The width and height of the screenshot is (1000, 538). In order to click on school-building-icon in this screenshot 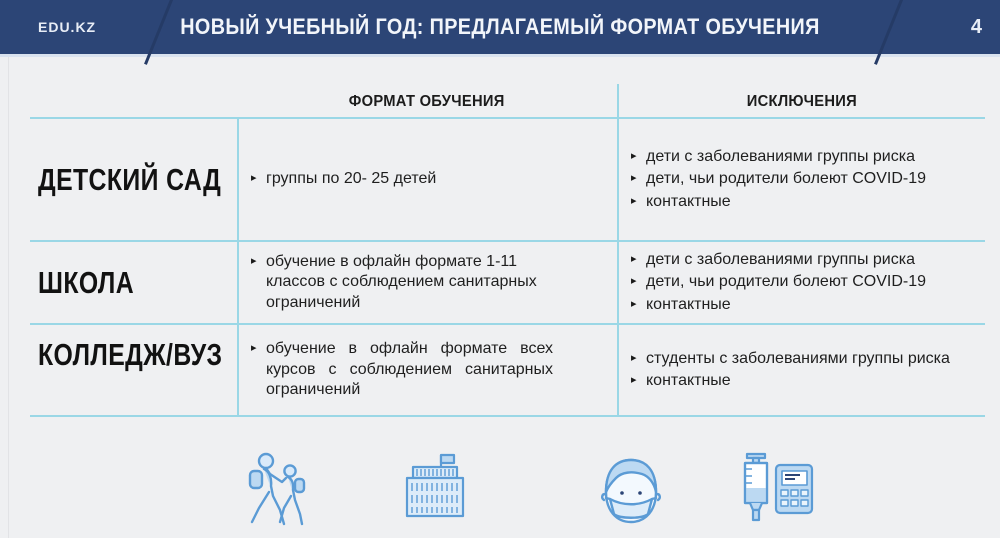, I will do `click(435, 492)`.